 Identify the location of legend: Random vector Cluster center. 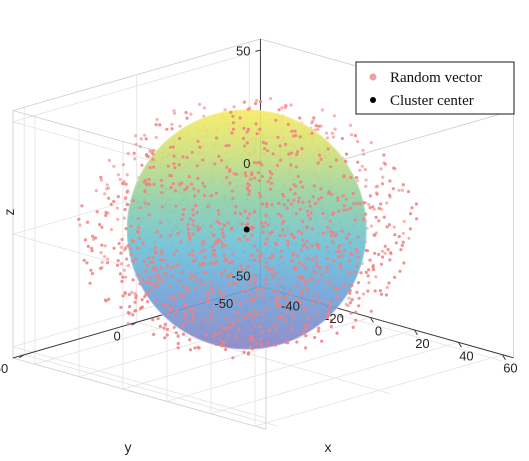
(435, 88).